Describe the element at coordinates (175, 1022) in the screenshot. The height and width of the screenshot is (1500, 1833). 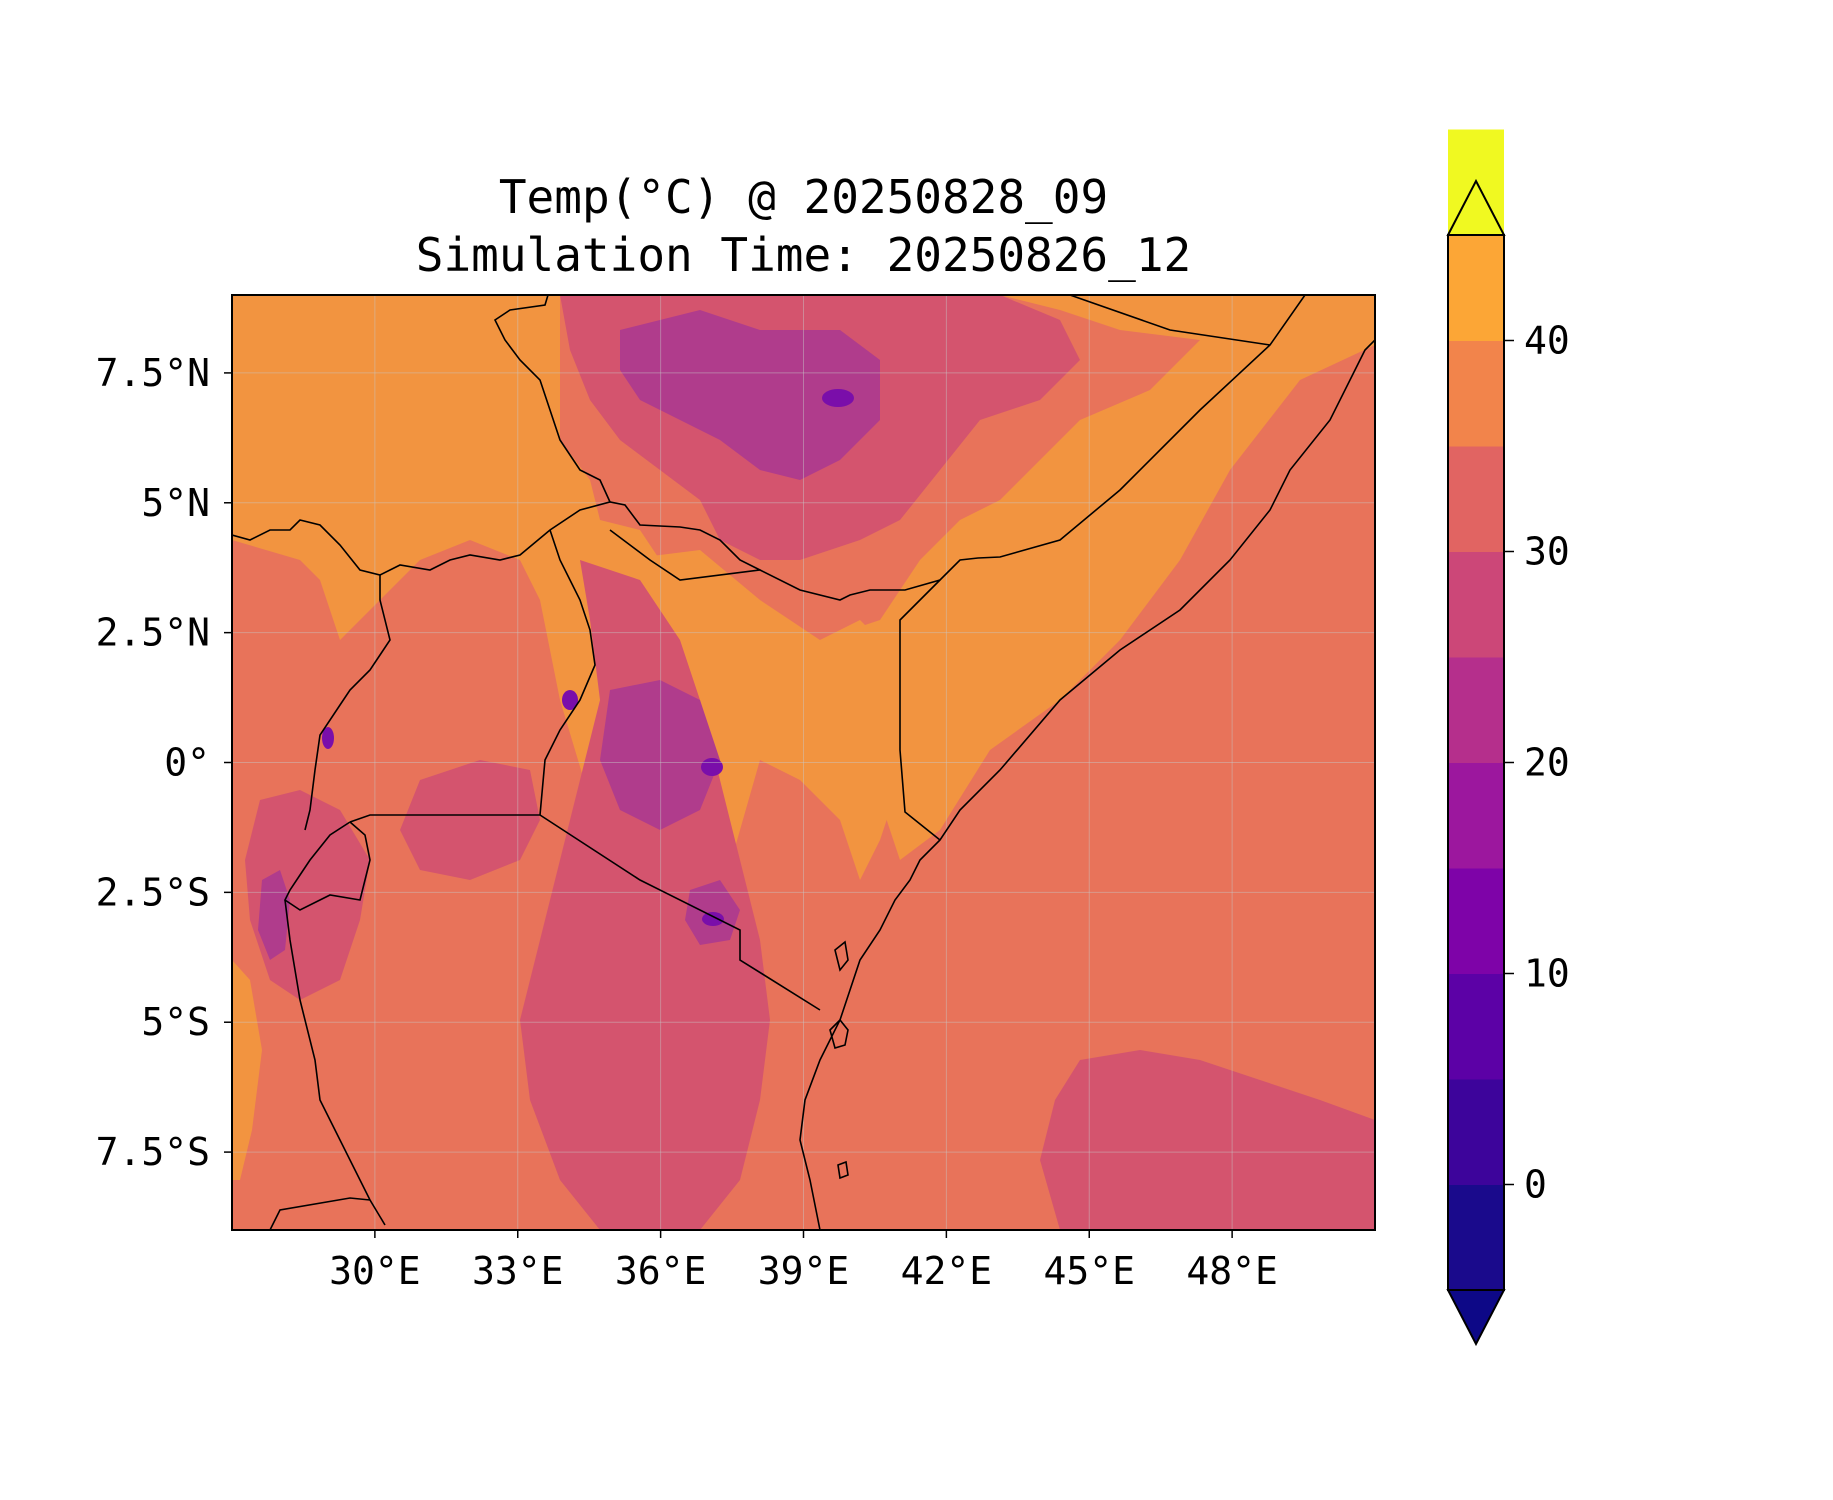
I see `lat-tick-label: 5°S` at that location.